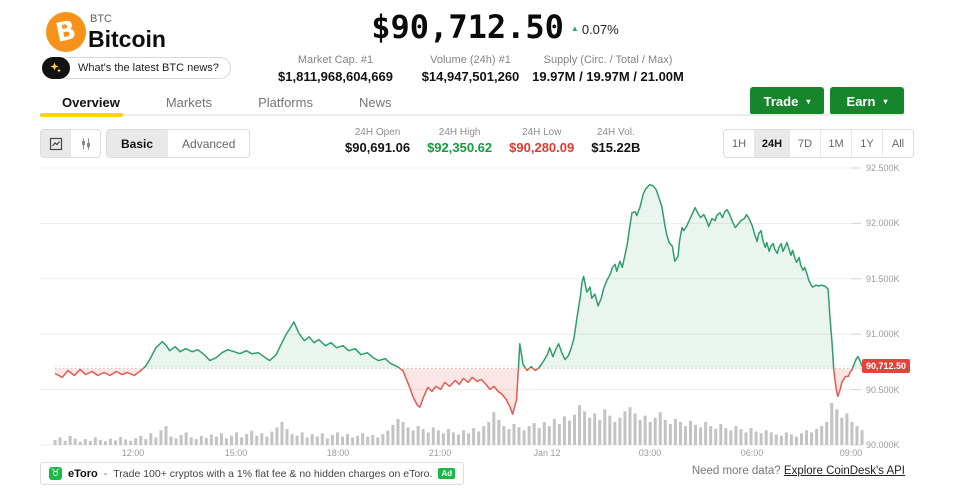  Describe the element at coordinates (883, 445) in the screenshot. I see `y-tick-label: 90.000K` at that location.